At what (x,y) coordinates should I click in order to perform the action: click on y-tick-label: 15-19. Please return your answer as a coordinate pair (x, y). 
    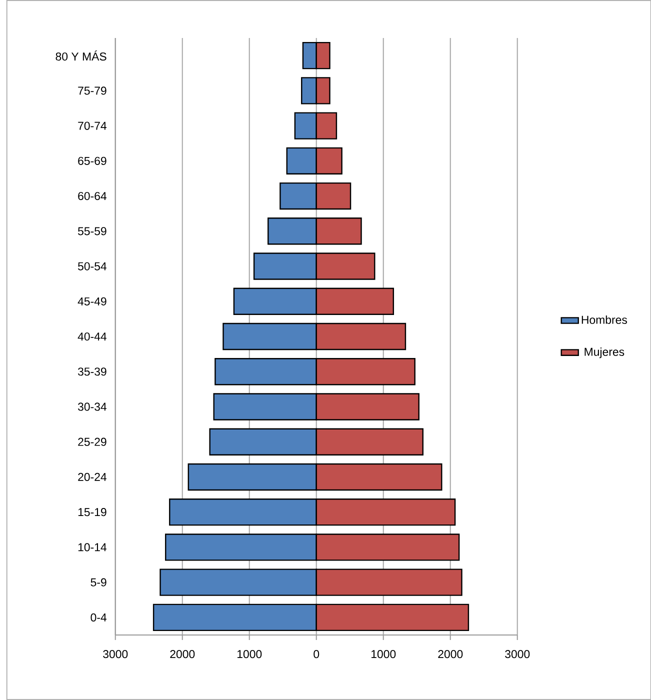
    Looking at the image, I should click on (92, 512).